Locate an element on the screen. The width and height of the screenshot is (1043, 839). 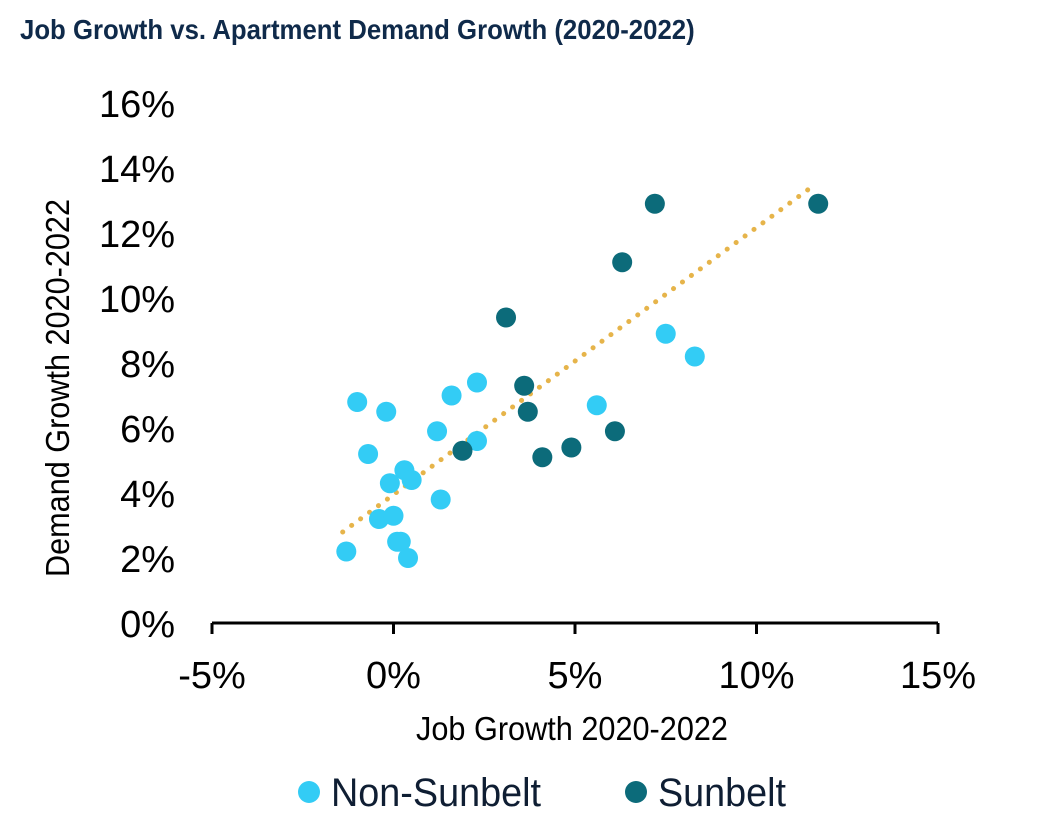
y-tick-label: 14% is located at coordinates (137, 170).